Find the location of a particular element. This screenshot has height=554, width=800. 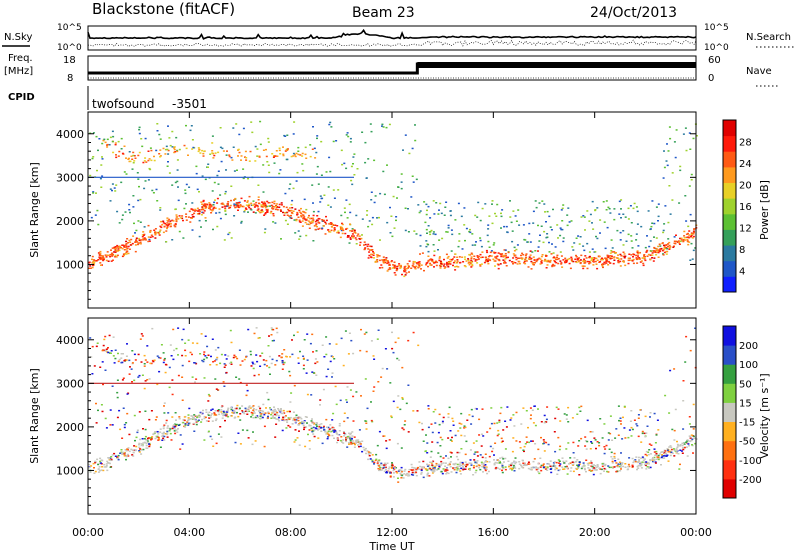

colorbar-tick-label: -100 is located at coordinates (750, 461).